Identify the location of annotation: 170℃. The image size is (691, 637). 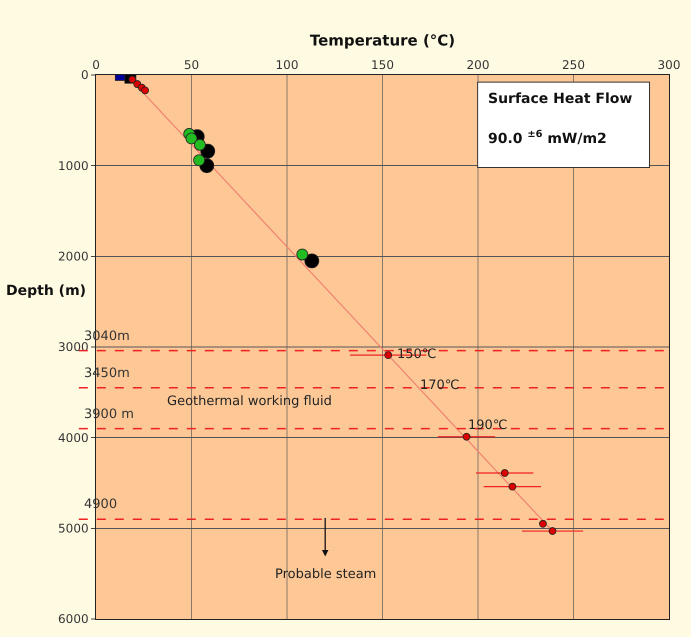
(440, 385).